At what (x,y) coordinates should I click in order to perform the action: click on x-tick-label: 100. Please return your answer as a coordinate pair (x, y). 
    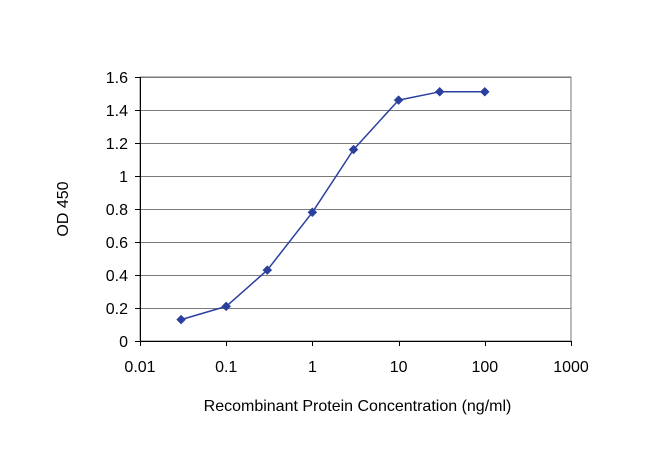
    Looking at the image, I should click on (484, 367).